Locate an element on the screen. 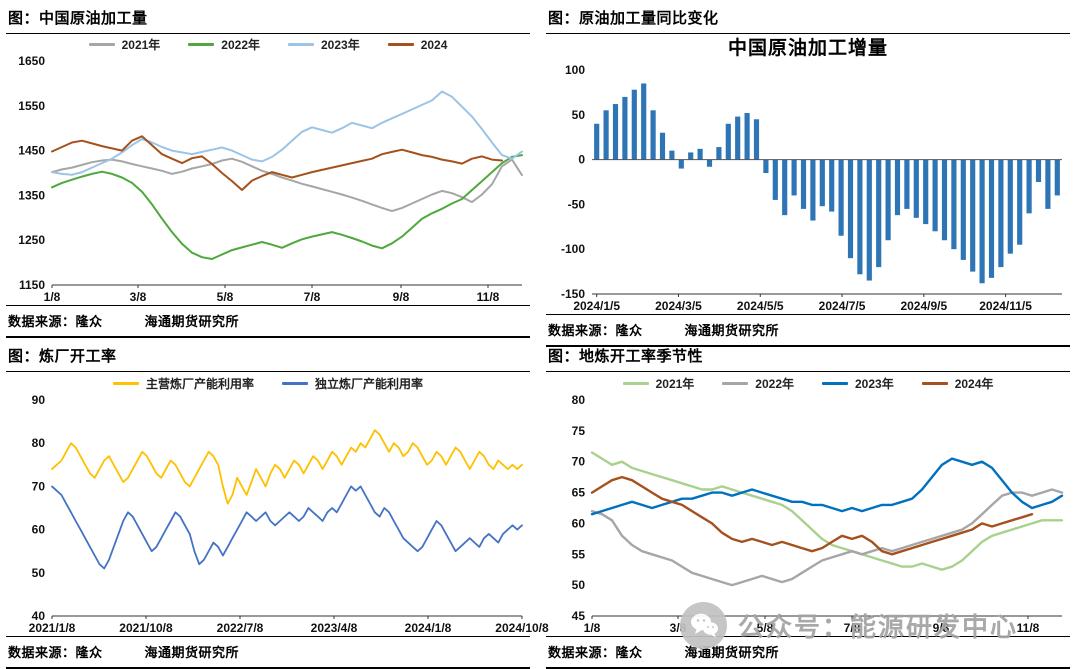 This screenshot has height=669, width=1080. svg-text: 1350 is located at coordinates (31, 195).